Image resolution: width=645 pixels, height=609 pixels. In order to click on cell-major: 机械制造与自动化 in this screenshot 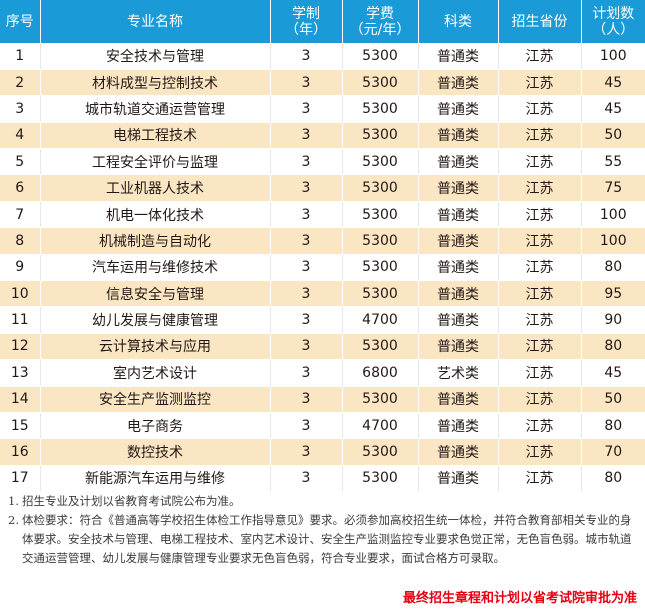, I will do `click(155, 241)`.